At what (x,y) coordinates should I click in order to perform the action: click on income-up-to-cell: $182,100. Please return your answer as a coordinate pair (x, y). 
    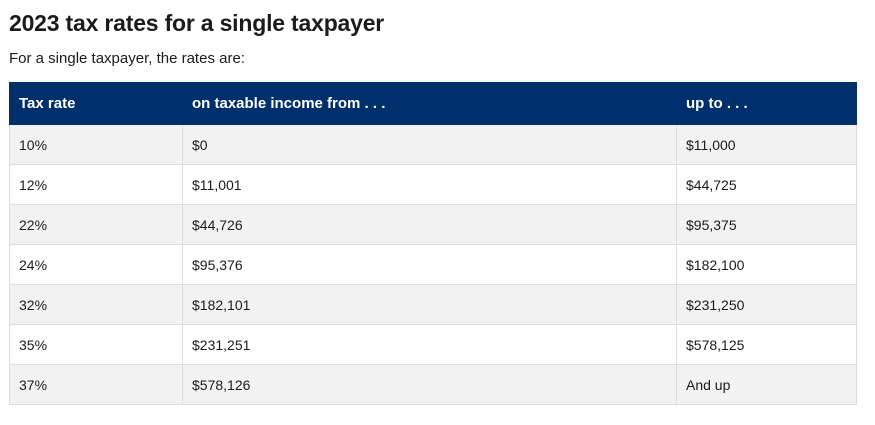
    Looking at the image, I should click on (766, 264).